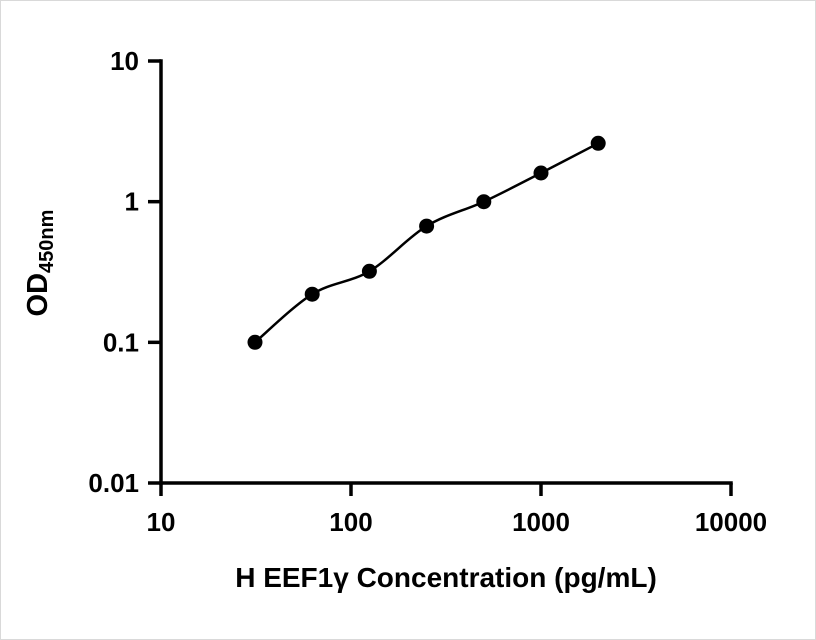  What do you see at coordinates (541, 522) in the screenshot?
I see `x-tick-label: 1000` at bounding box center [541, 522].